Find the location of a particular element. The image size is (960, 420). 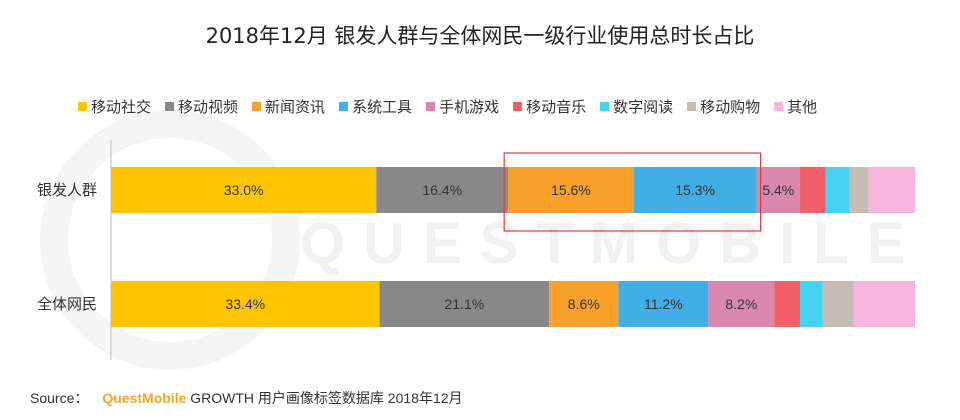

watermark-text: QUESTMOBILE is located at coordinates (612, 243).